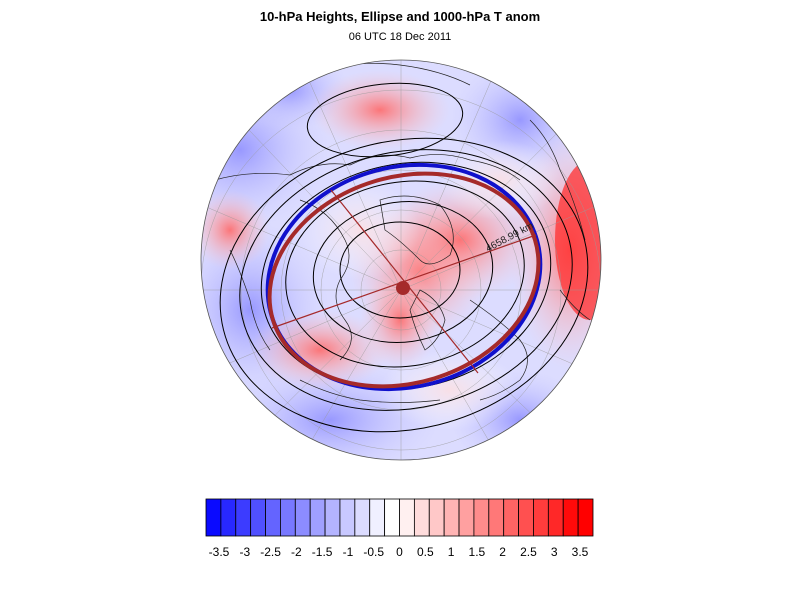 The height and width of the screenshot is (600, 800). I want to click on colorbar-tick-label: 1.5, so click(477, 552).